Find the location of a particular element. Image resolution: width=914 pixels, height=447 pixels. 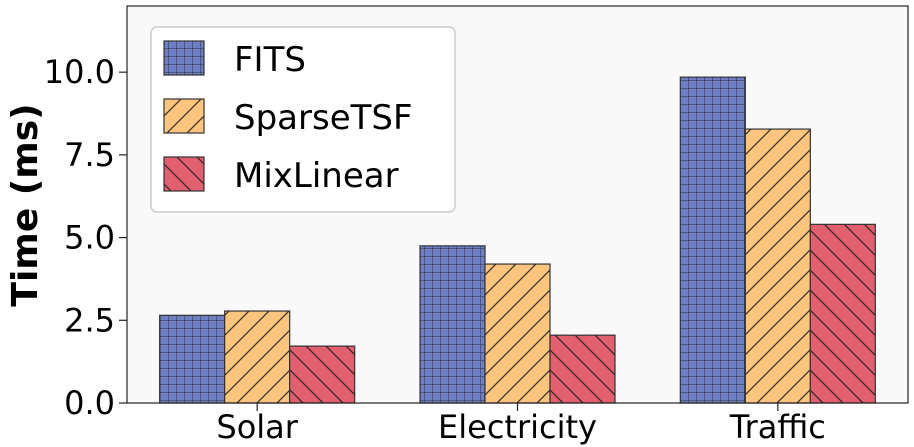

legend-label: SparseTSF is located at coordinates (323, 118).